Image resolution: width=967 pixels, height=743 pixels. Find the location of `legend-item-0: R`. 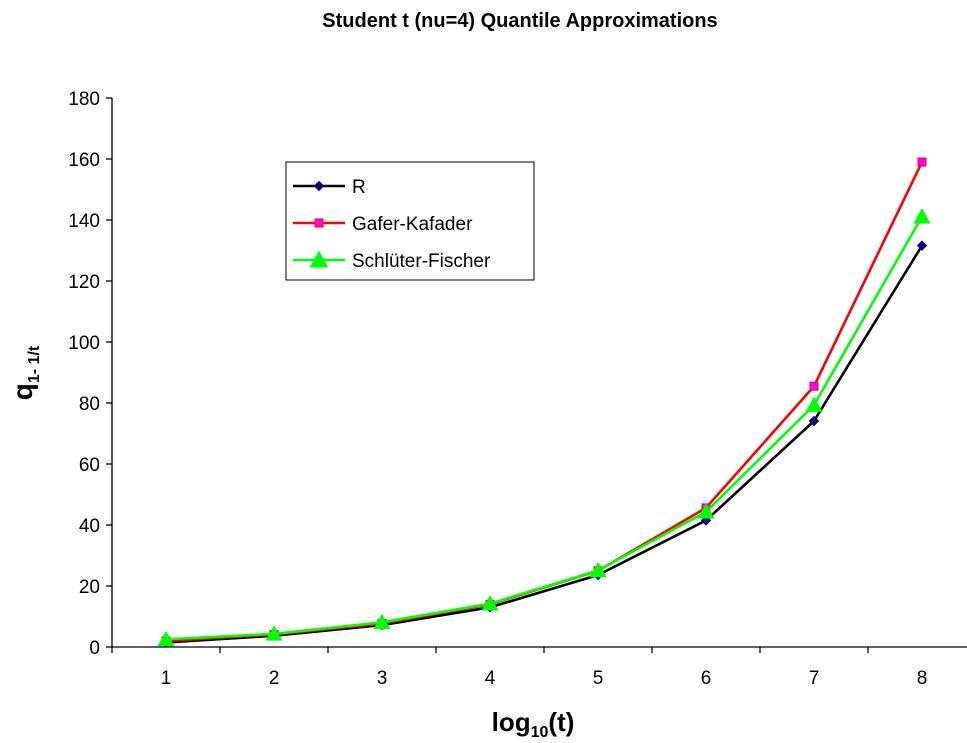

legend-item-0: R is located at coordinates (329, 187).